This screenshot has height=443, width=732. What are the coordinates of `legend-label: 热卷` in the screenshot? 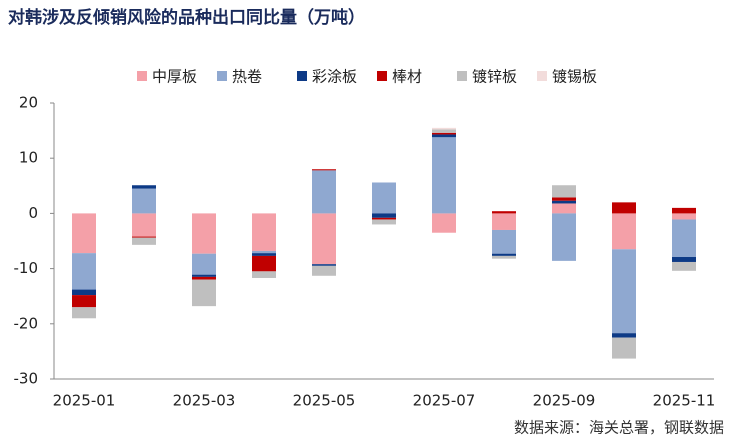 It's located at (247, 77).